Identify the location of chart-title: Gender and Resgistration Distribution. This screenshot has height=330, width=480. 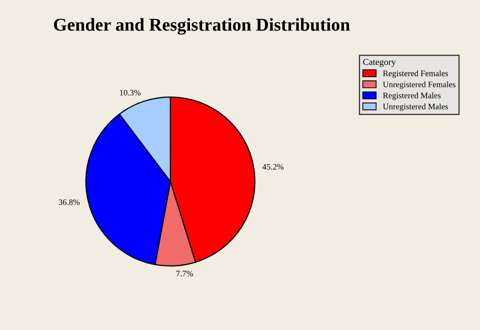
(202, 26).